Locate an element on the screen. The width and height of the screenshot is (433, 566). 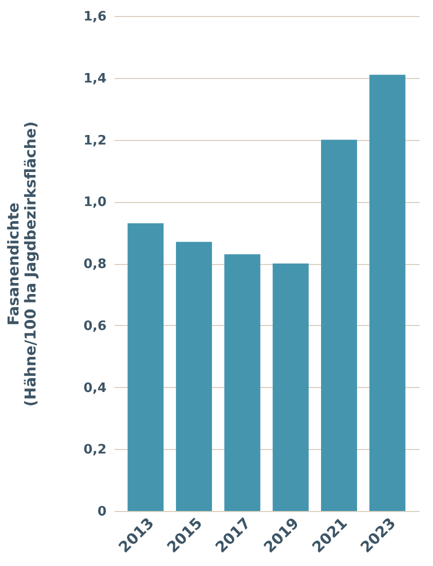
y-tick-label: 0,8 is located at coordinates (94, 264).